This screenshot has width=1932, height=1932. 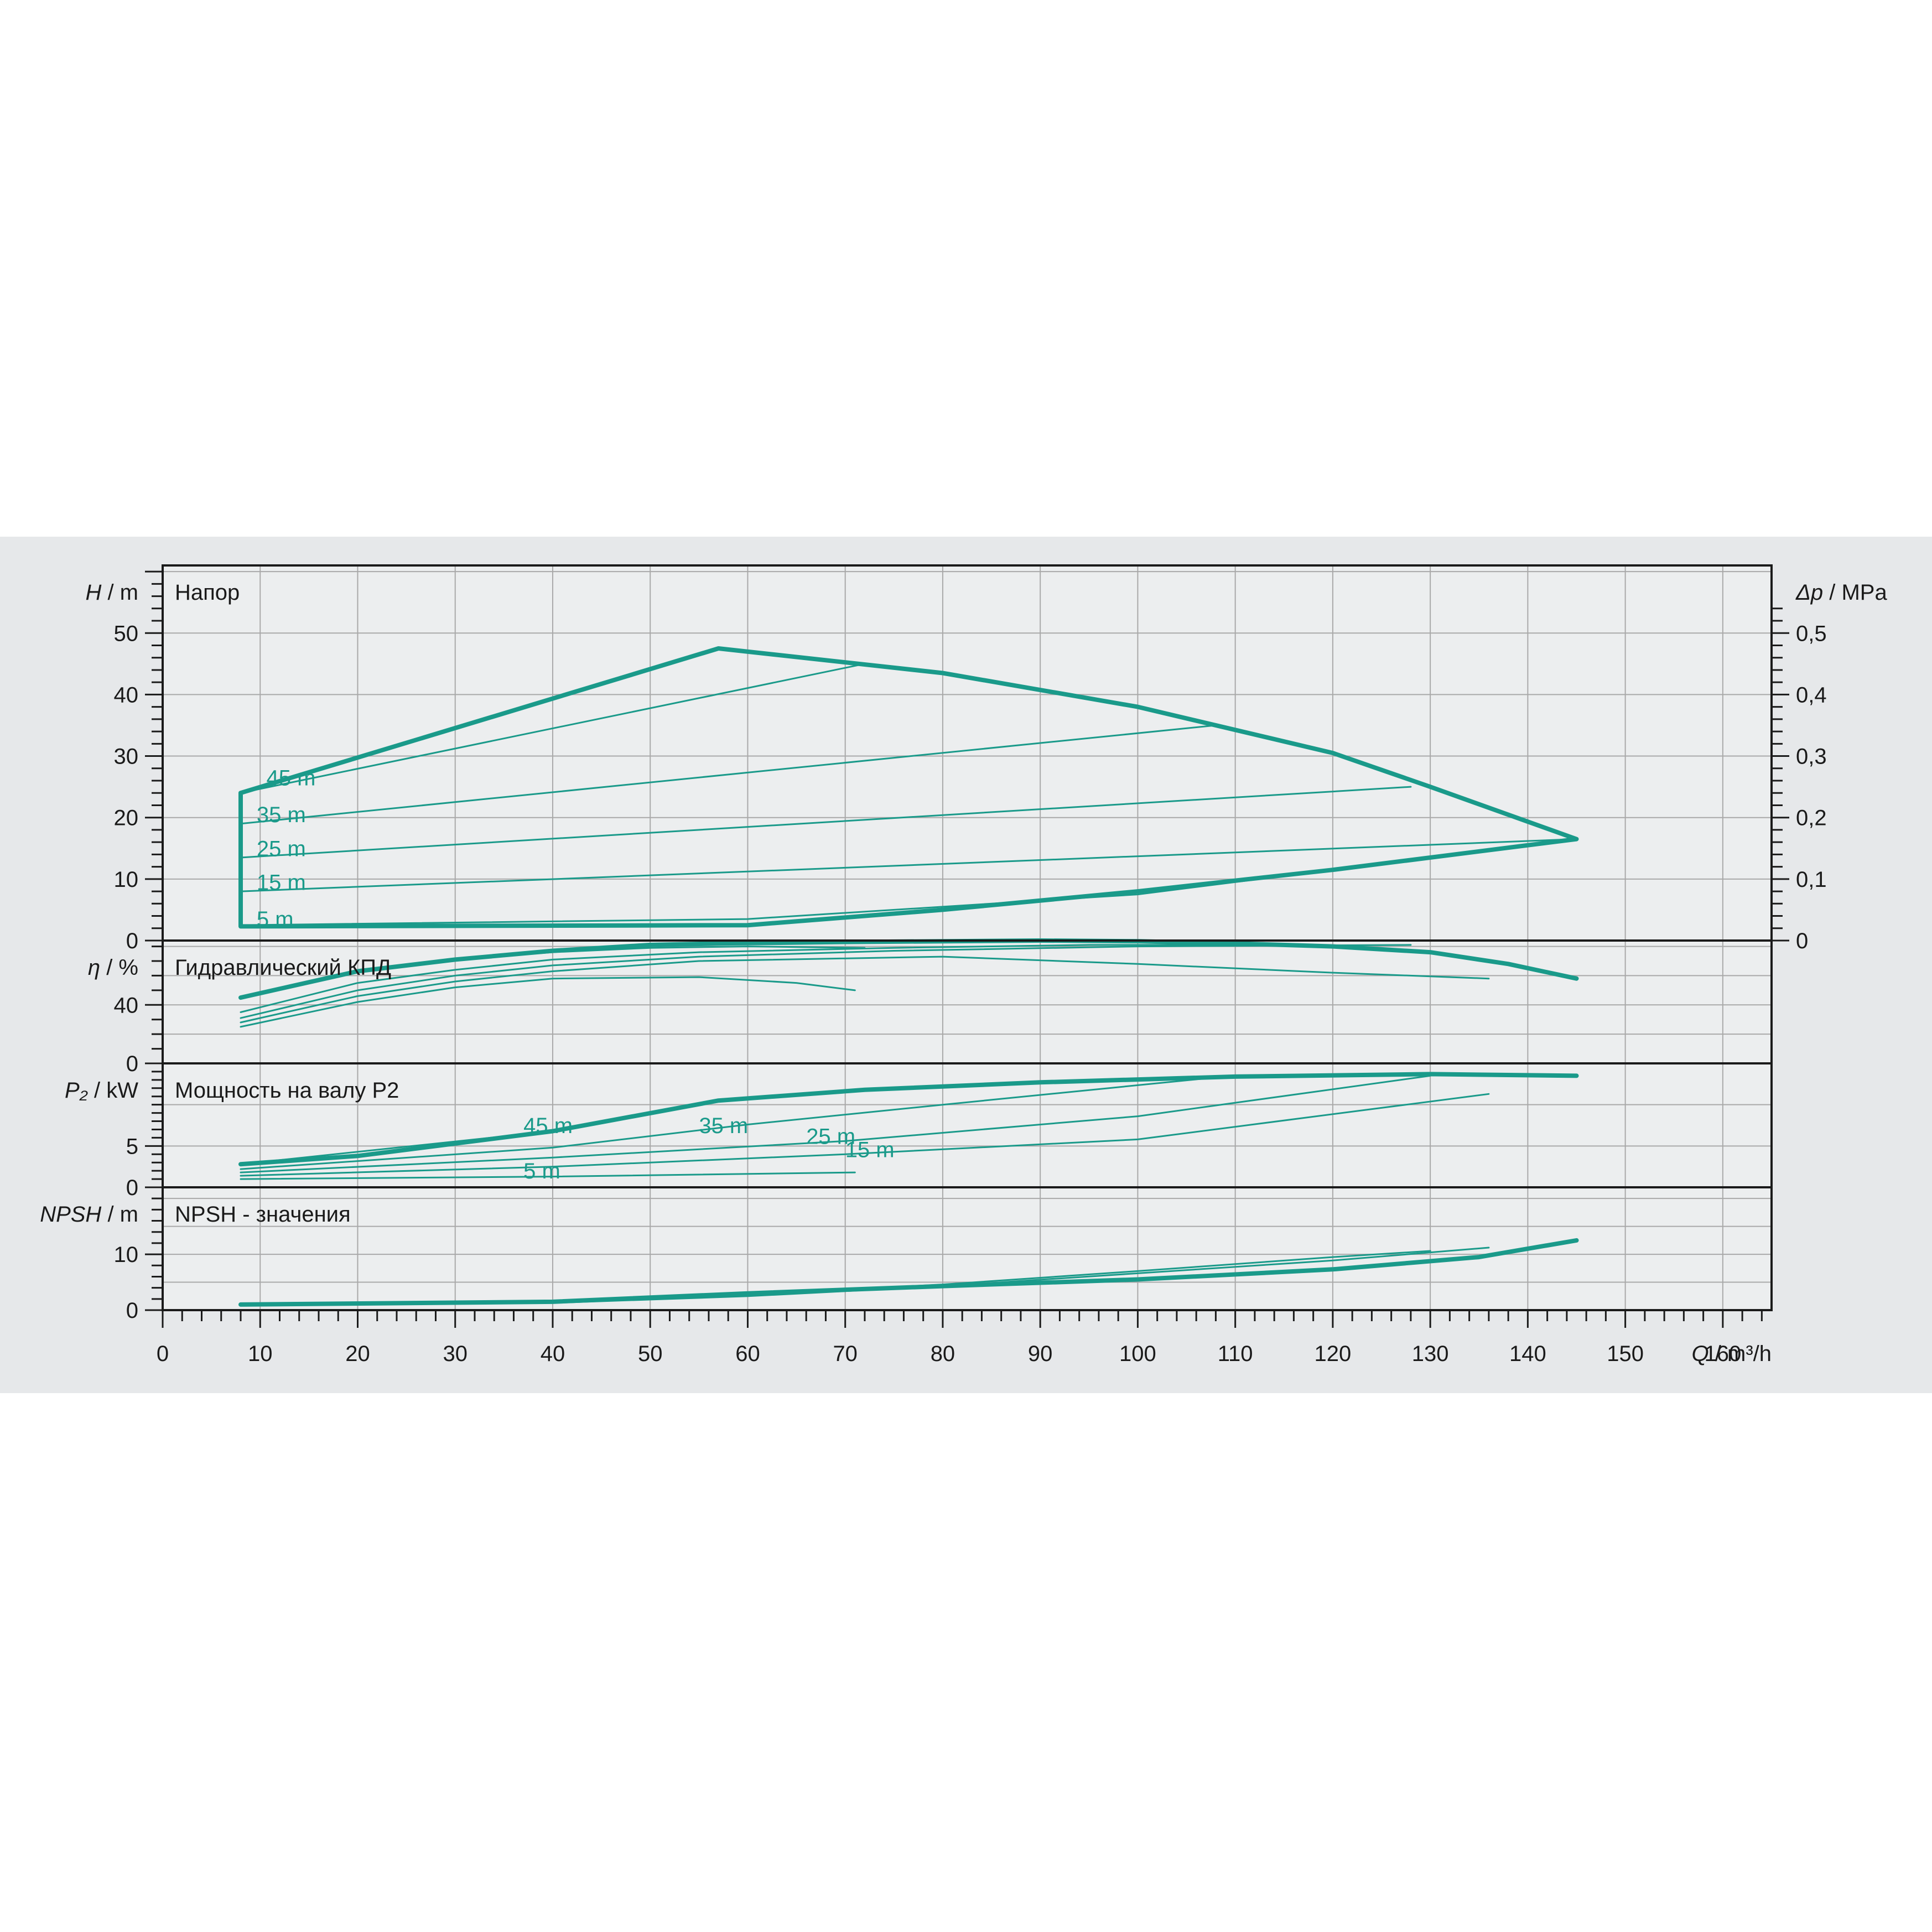 What do you see at coordinates (650, 1354) in the screenshot?
I see `x-tick-label-50: 50` at bounding box center [650, 1354].